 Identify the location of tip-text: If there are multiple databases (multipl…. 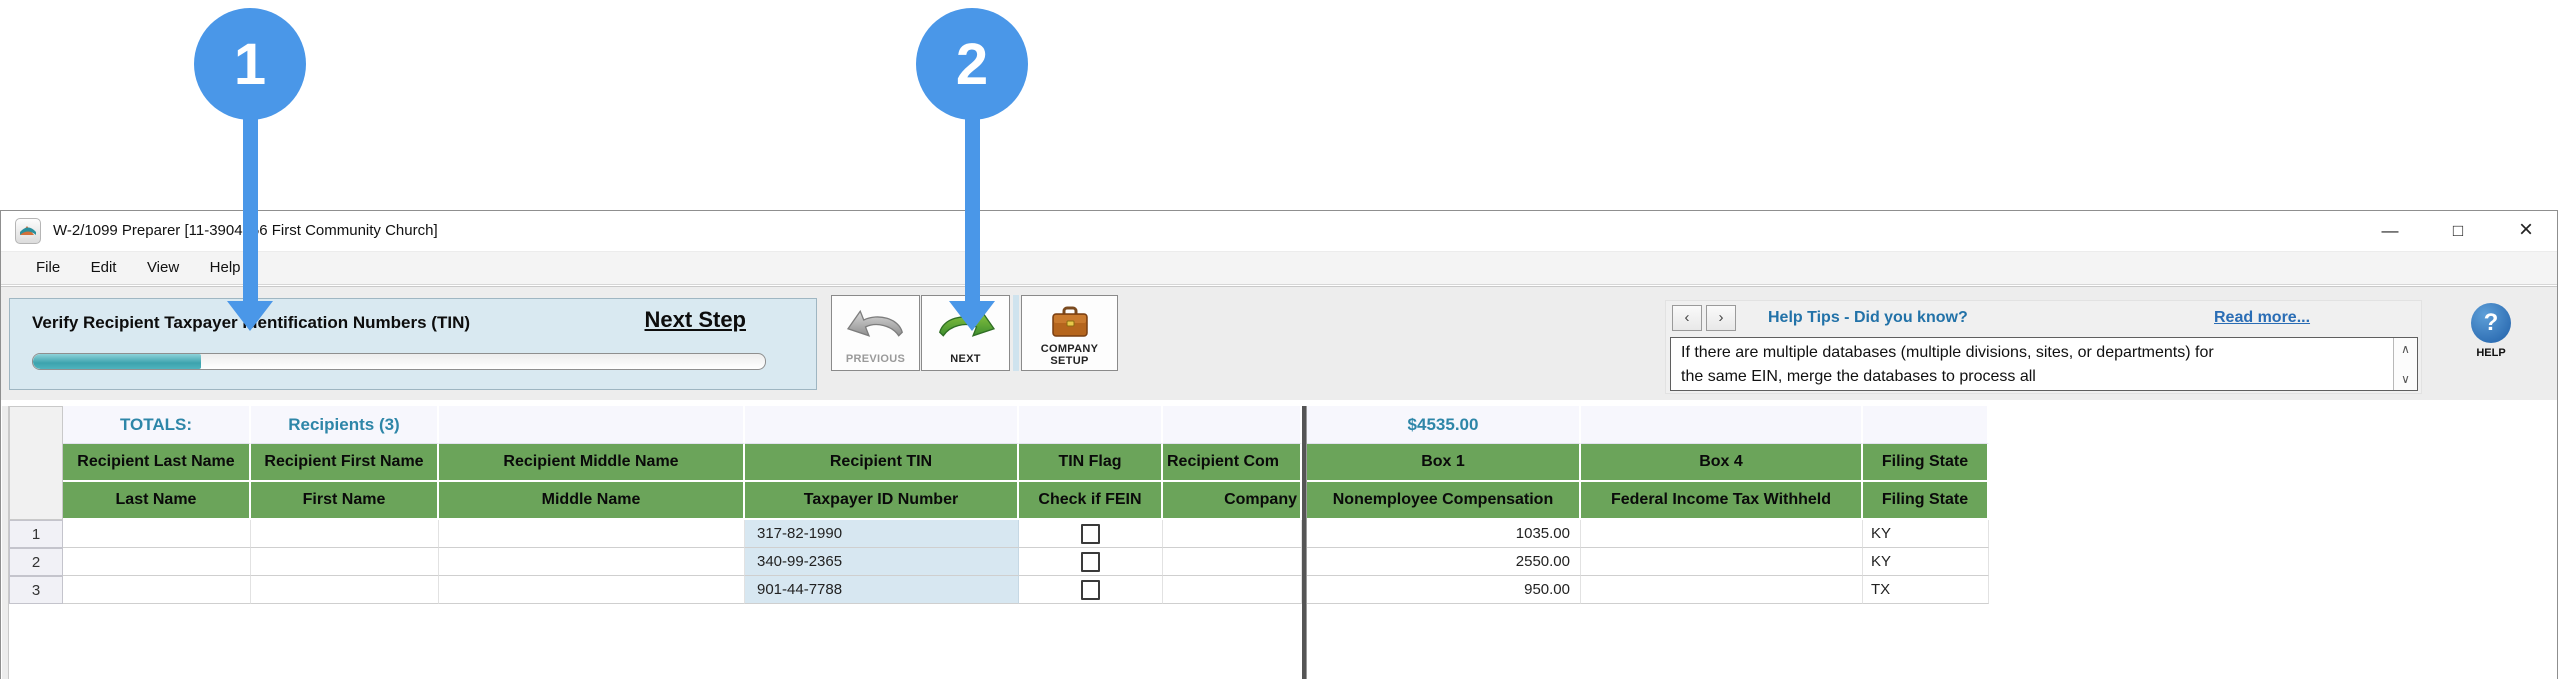
(1947, 364).